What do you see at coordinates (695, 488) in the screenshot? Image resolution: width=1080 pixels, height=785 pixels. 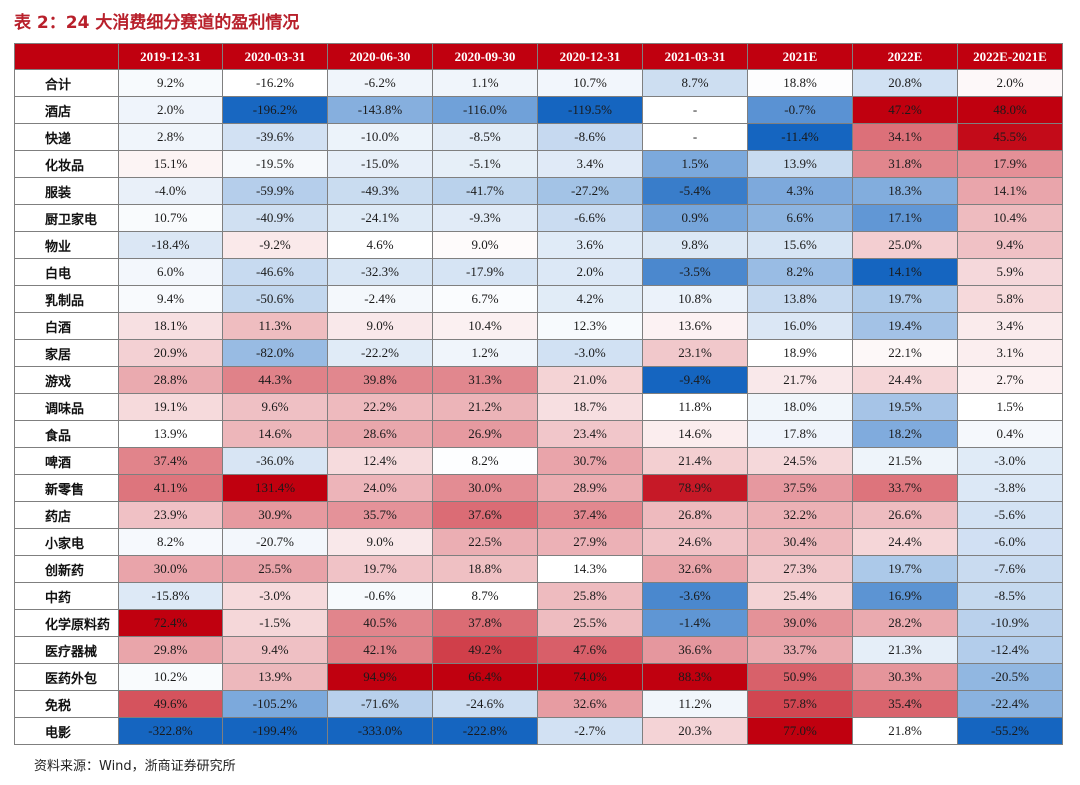 I see `value-cell: 78.9%` at bounding box center [695, 488].